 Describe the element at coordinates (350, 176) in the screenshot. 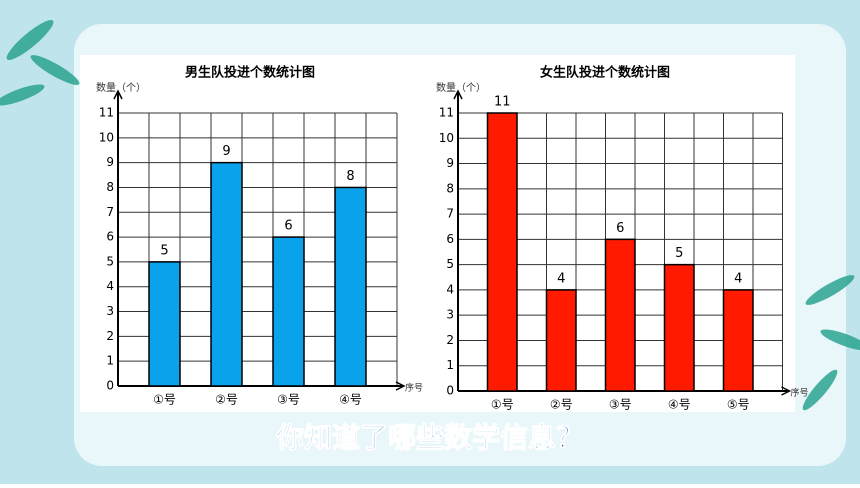

I see `data-label: 8` at that location.